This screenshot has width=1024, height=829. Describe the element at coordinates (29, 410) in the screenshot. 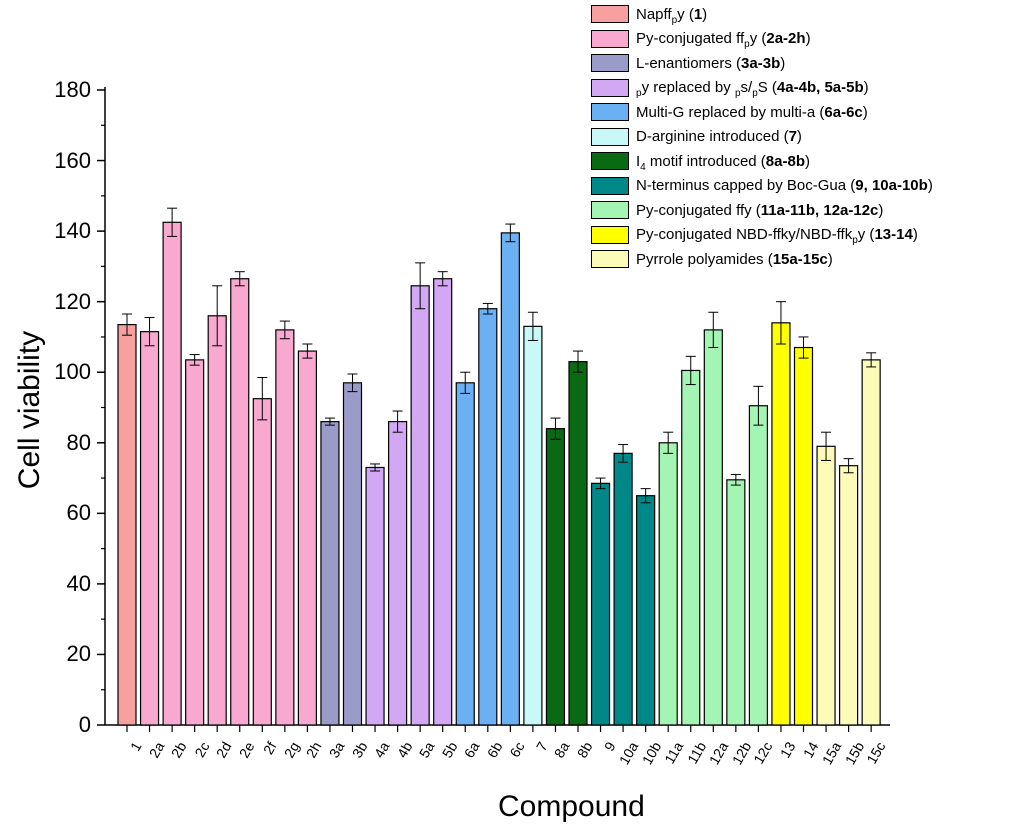

I see `y-axis-title: Cell viability` at that location.